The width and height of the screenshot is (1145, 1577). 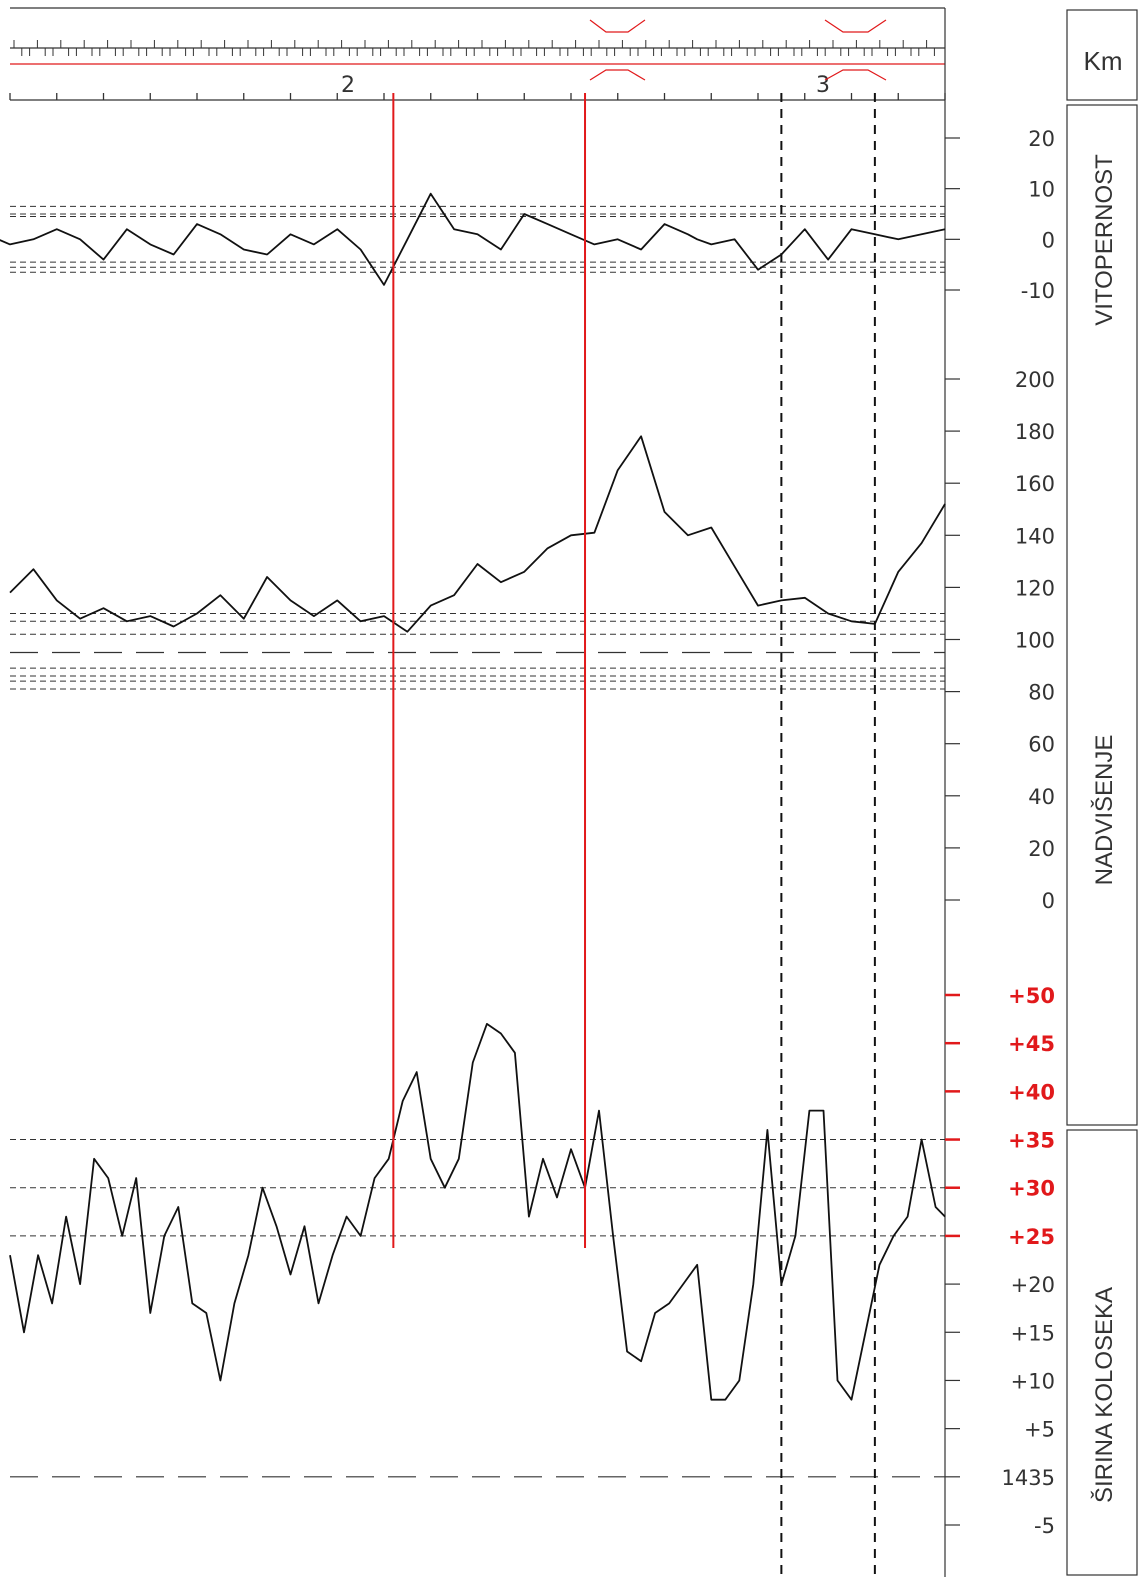 What do you see at coordinates (1031, 1237) in the screenshot?
I see `y-tick-label: +25` at bounding box center [1031, 1237].